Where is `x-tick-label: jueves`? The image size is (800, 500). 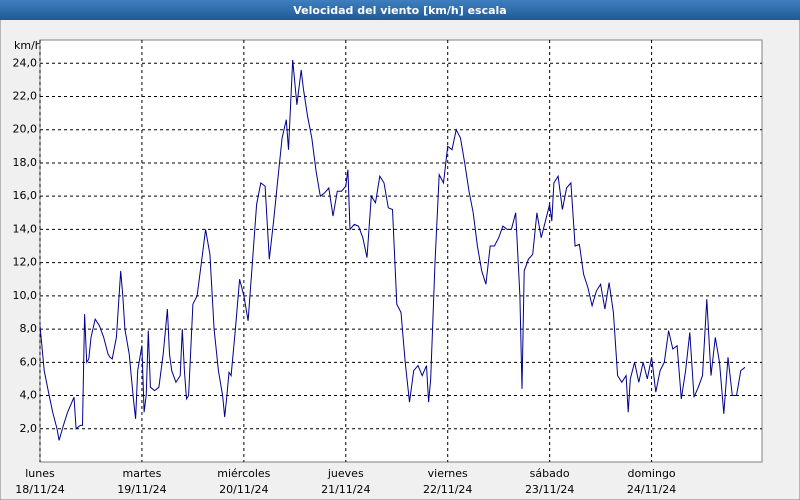
x-tick-label: jueves is located at coordinates (345, 473).